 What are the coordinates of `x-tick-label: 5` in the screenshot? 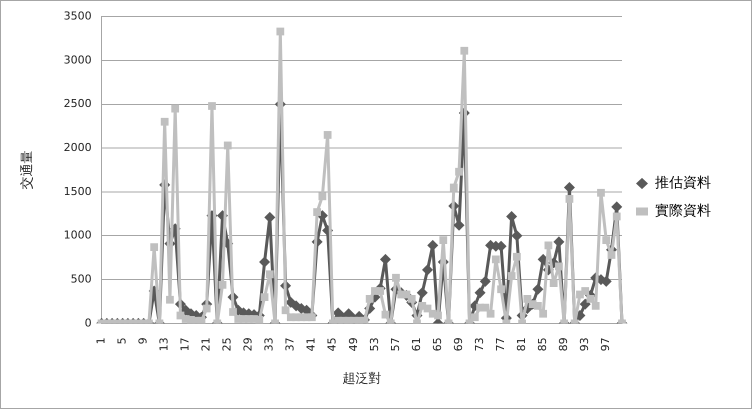 It's located at (121, 340).